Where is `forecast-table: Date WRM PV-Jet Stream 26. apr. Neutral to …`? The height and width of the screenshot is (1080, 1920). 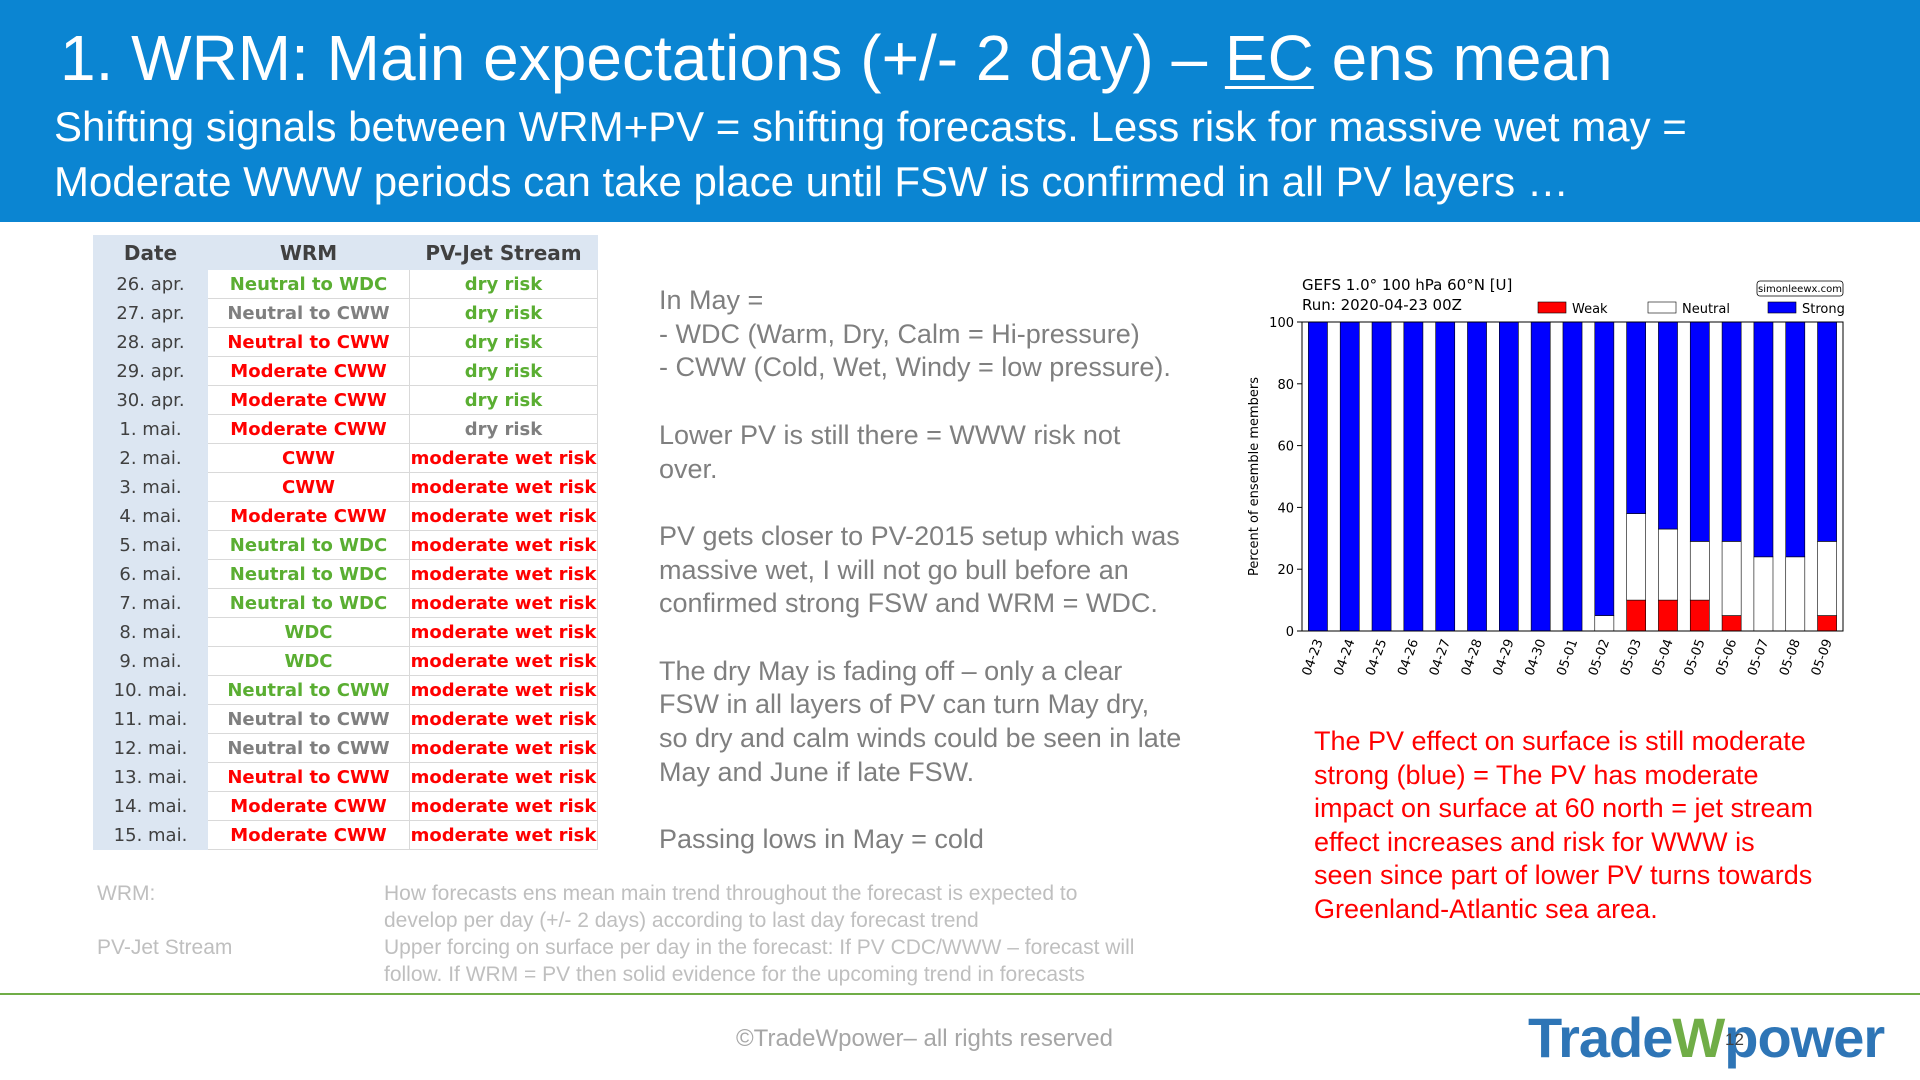 forecast-table: Date WRM PV-Jet Stream 26. apr. Neutral to … is located at coordinates (345, 542).